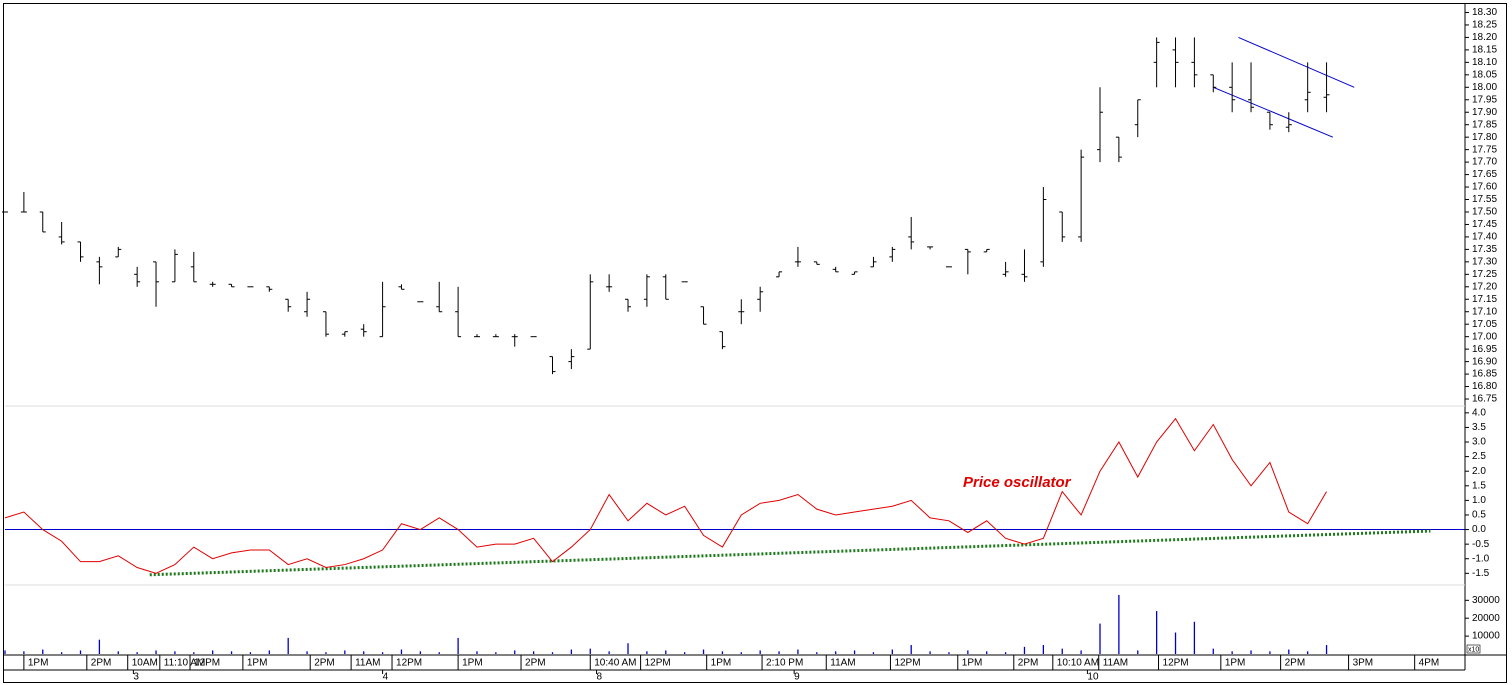  Describe the element at coordinates (1479, 500) in the screenshot. I see `y-tick-label: 1.0` at that location.